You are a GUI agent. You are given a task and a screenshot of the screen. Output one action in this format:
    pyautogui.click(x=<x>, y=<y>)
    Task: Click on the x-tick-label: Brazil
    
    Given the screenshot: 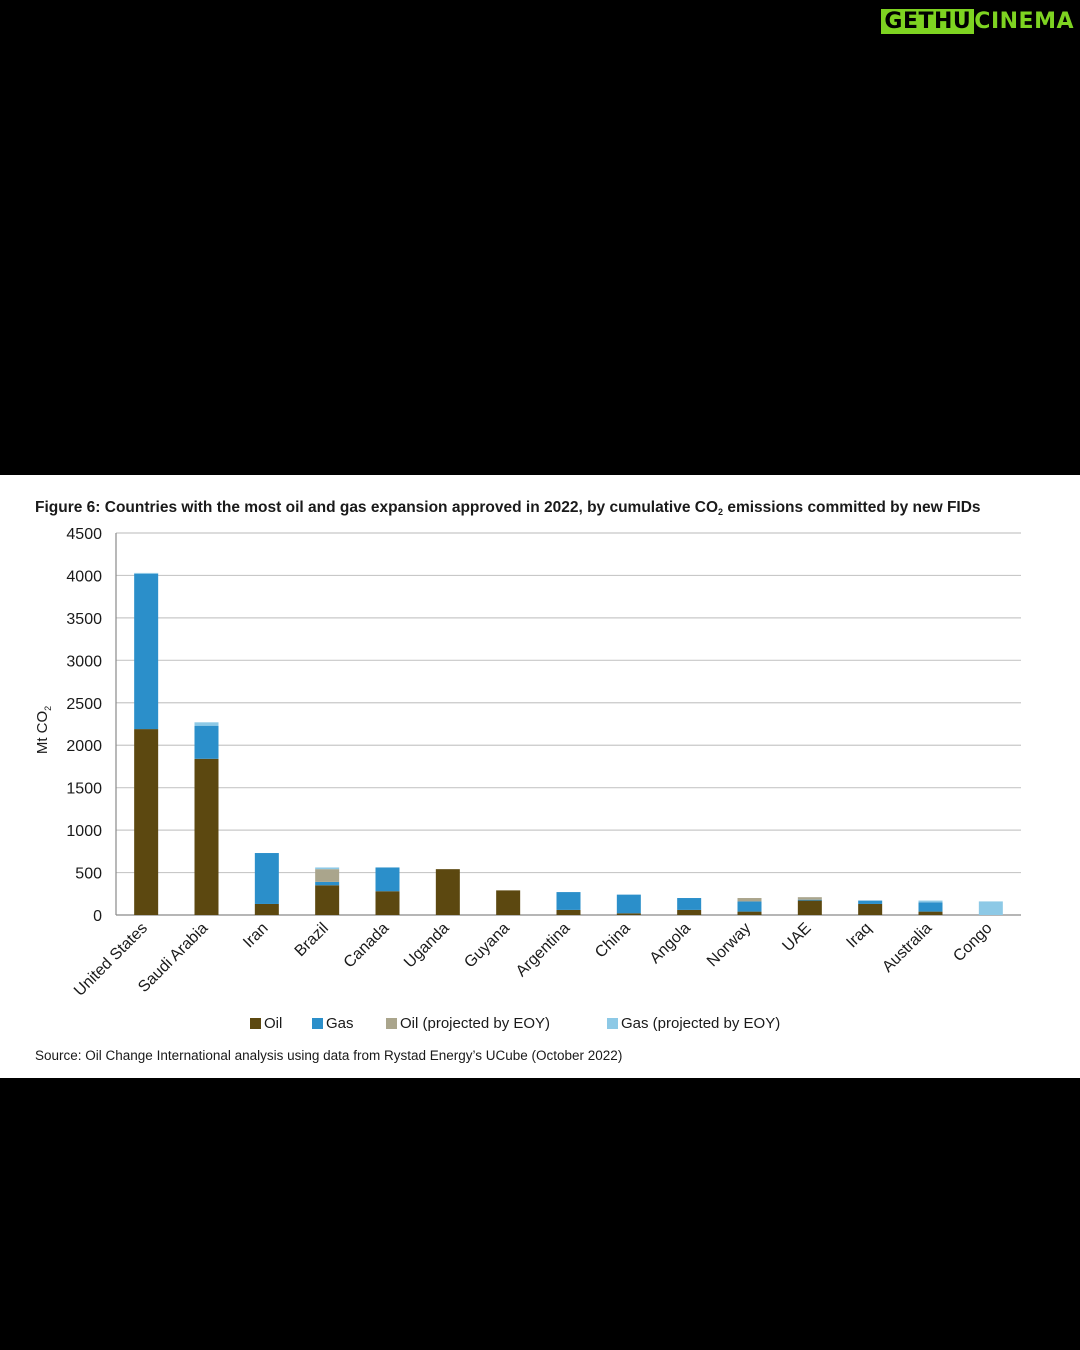 What is the action you would take?
    pyautogui.click(x=312, y=940)
    